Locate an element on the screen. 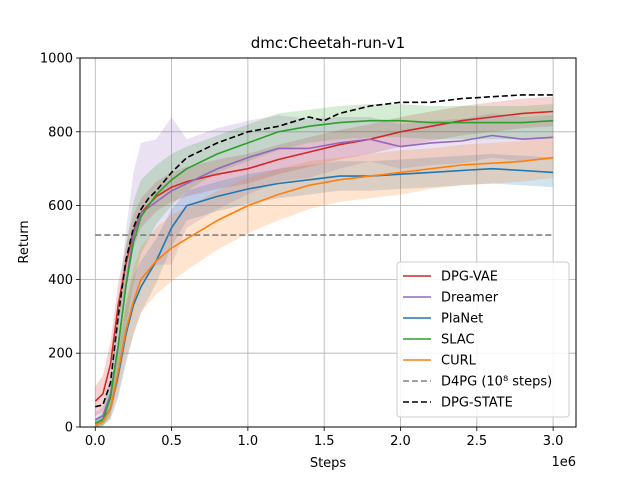 The width and height of the screenshot is (640, 480). x-tick-label: 1.5 is located at coordinates (324, 441).